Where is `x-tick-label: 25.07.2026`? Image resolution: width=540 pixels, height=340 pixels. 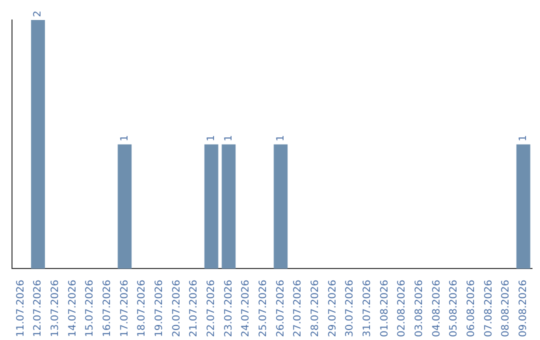 x-tick-label: 25.07.2026 is located at coordinates (263, 309).